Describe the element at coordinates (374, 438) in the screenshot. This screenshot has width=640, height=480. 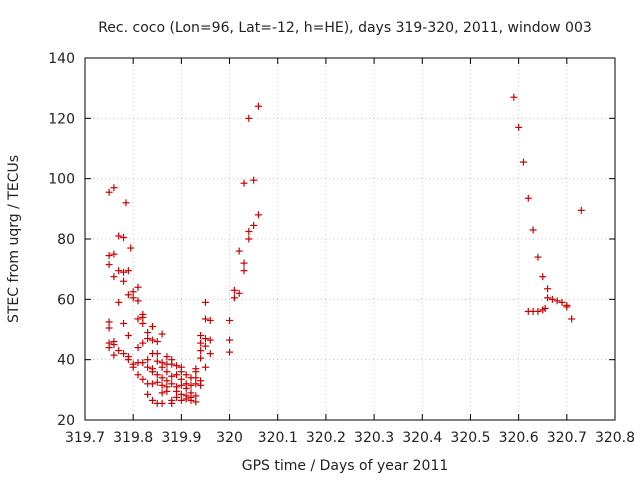
I see `x-tick-label: 320.3` at that location.